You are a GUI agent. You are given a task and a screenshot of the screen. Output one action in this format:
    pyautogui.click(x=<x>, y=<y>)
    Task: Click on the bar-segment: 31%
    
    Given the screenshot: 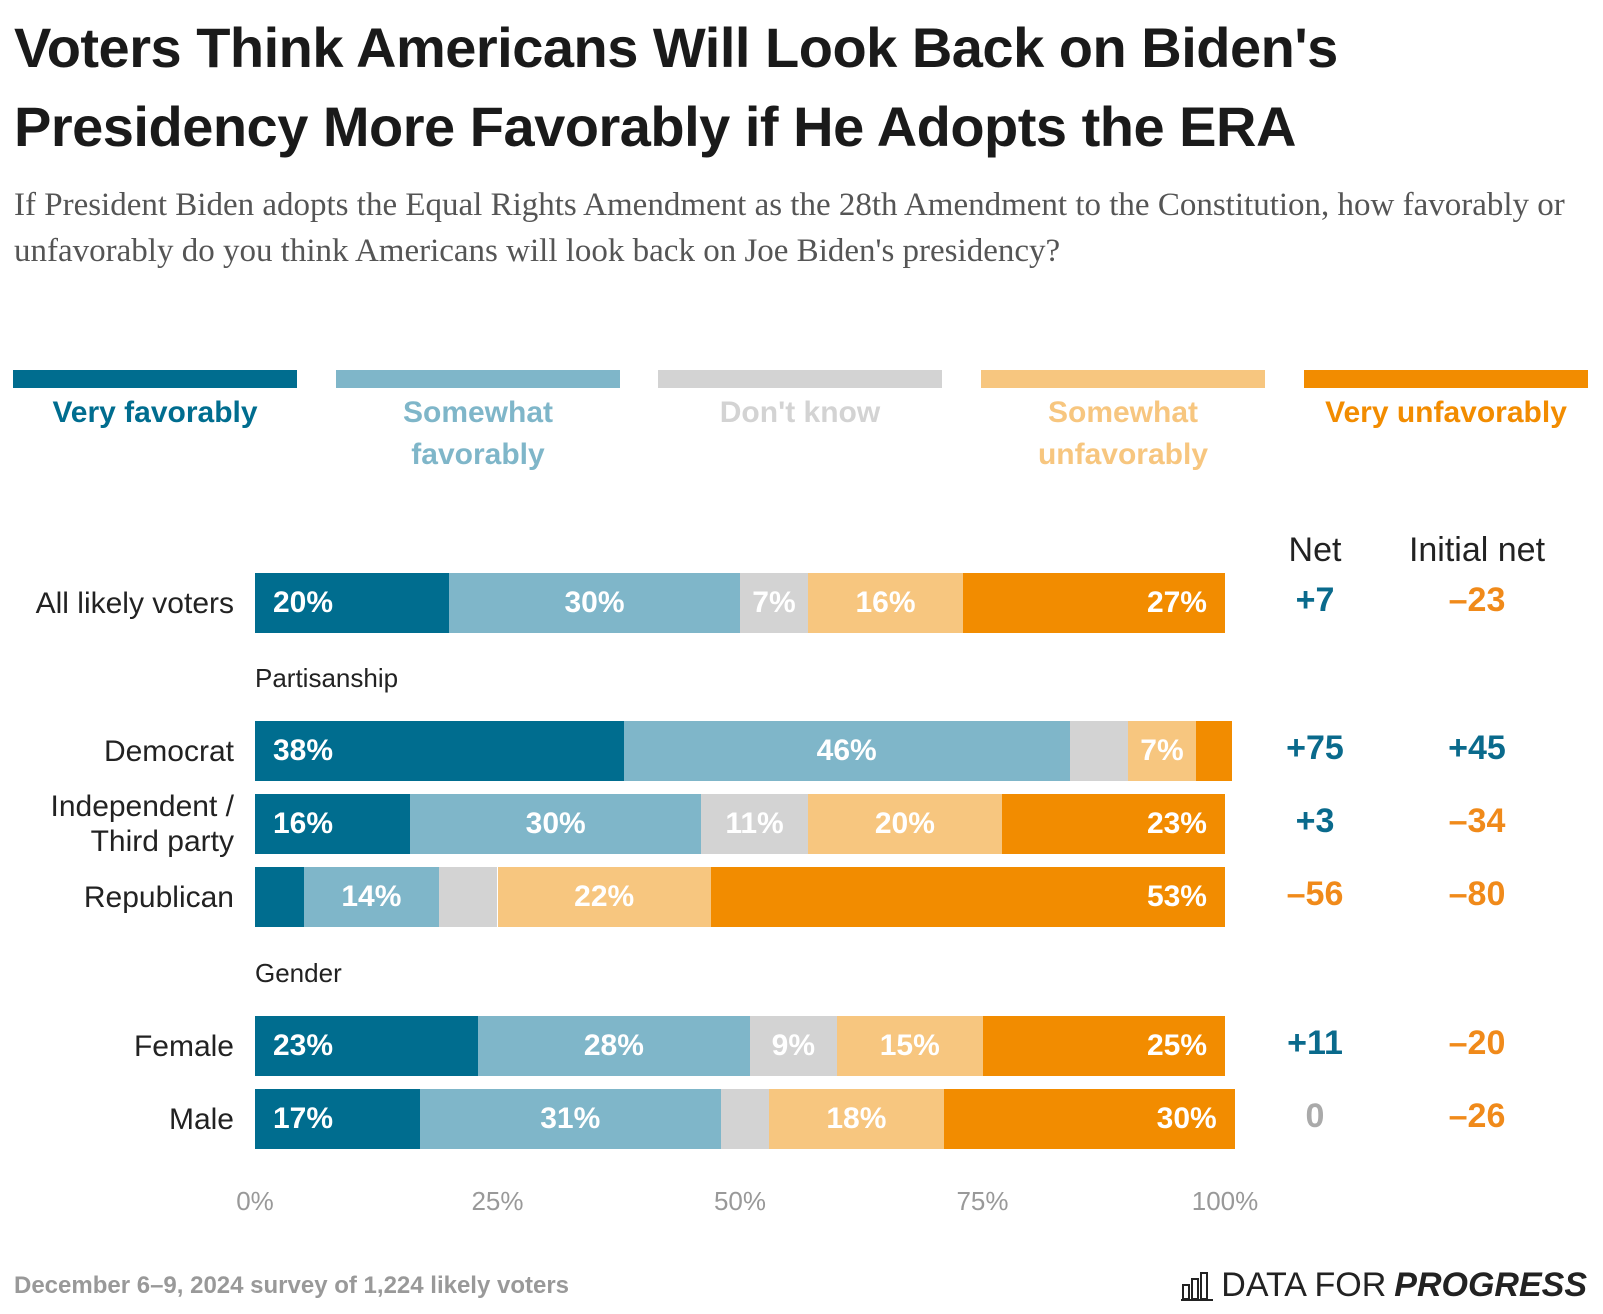 What is the action you would take?
    pyautogui.click(x=570, y=1119)
    